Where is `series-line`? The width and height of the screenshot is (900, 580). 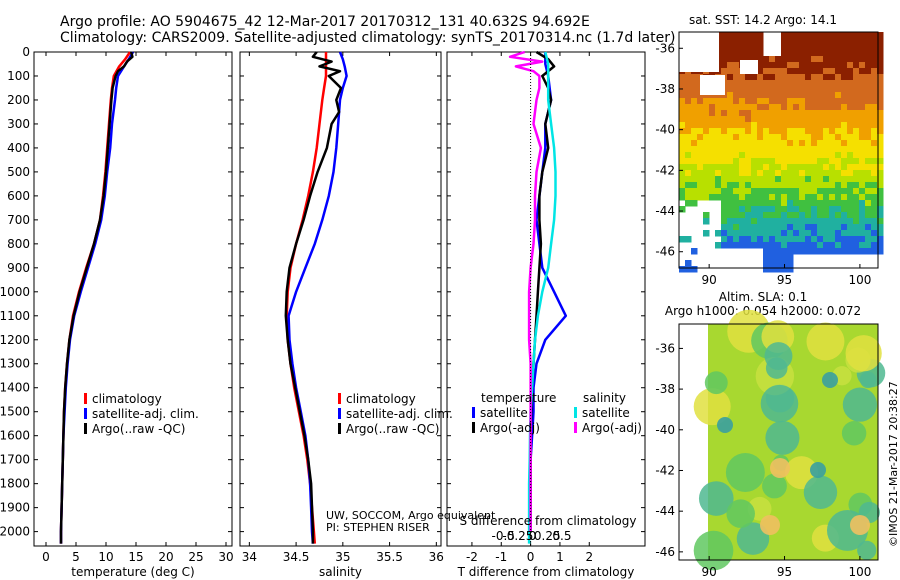 series-line is located at coordinates (95, 297).